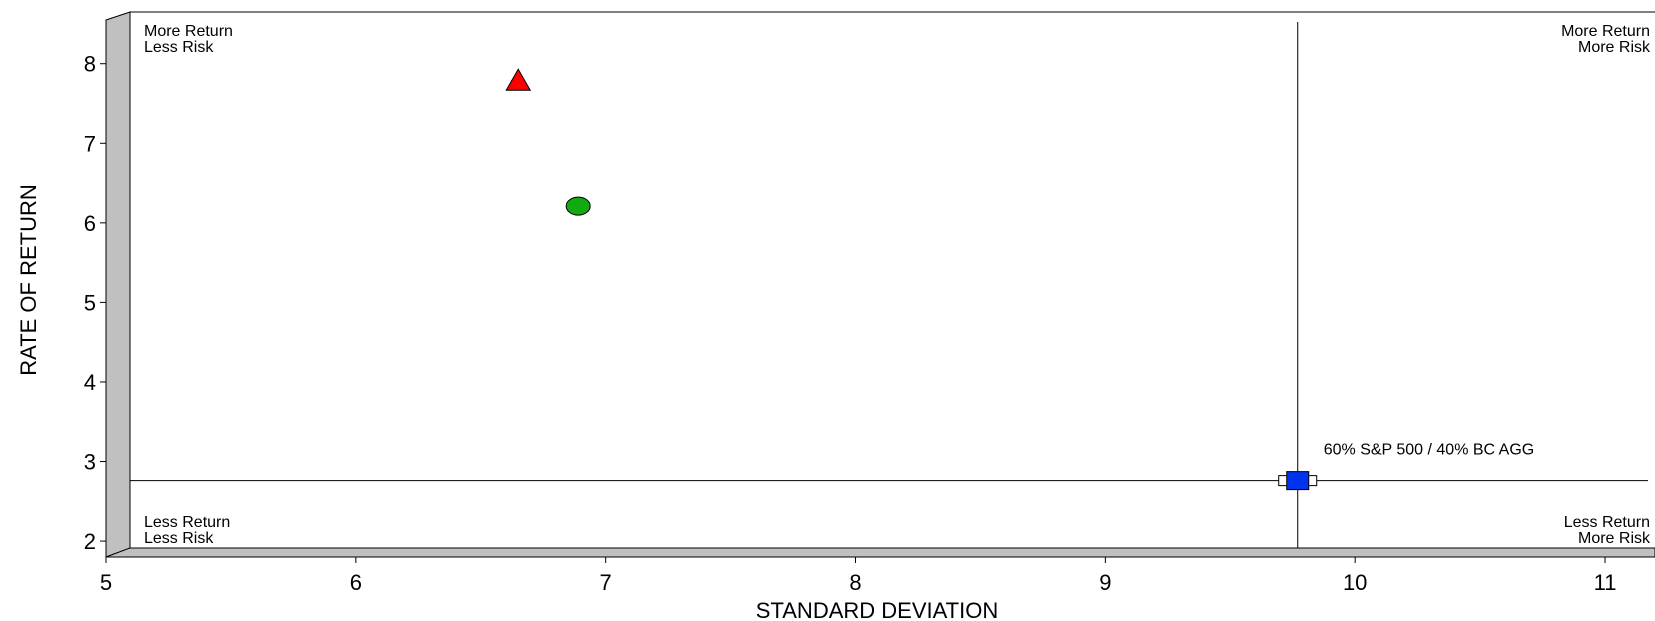  I want to click on quadrant-label-bottom-right: Less Return, so click(1607, 522).